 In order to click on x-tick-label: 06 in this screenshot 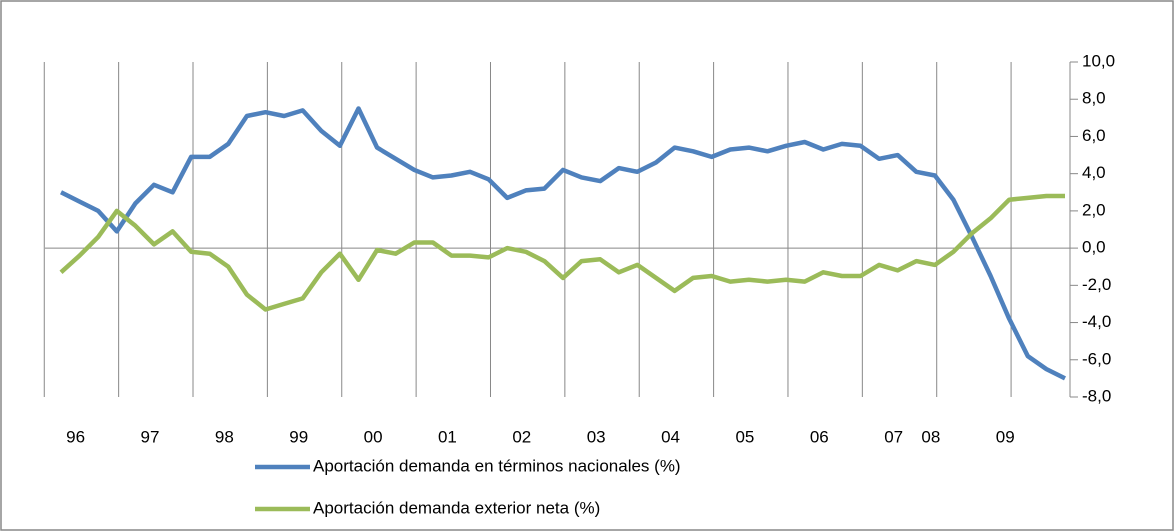, I will do `click(819, 436)`.